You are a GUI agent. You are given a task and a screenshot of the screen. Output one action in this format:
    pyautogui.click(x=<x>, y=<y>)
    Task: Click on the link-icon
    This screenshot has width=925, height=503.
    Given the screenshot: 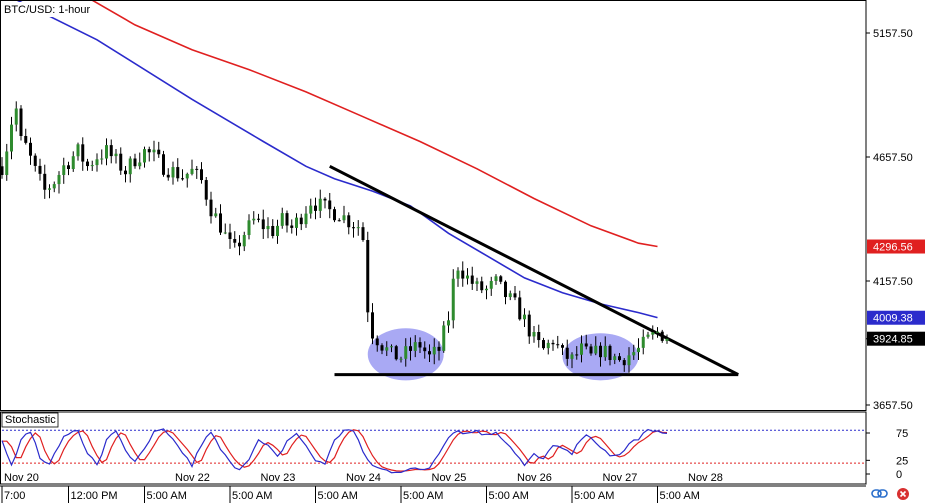 What is the action you would take?
    pyautogui.click(x=879, y=493)
    